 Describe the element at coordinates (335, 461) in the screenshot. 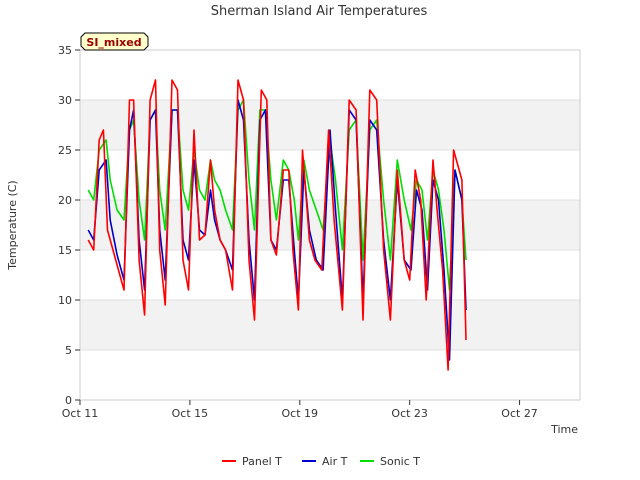

I see `legend-label: Air T` at that location.